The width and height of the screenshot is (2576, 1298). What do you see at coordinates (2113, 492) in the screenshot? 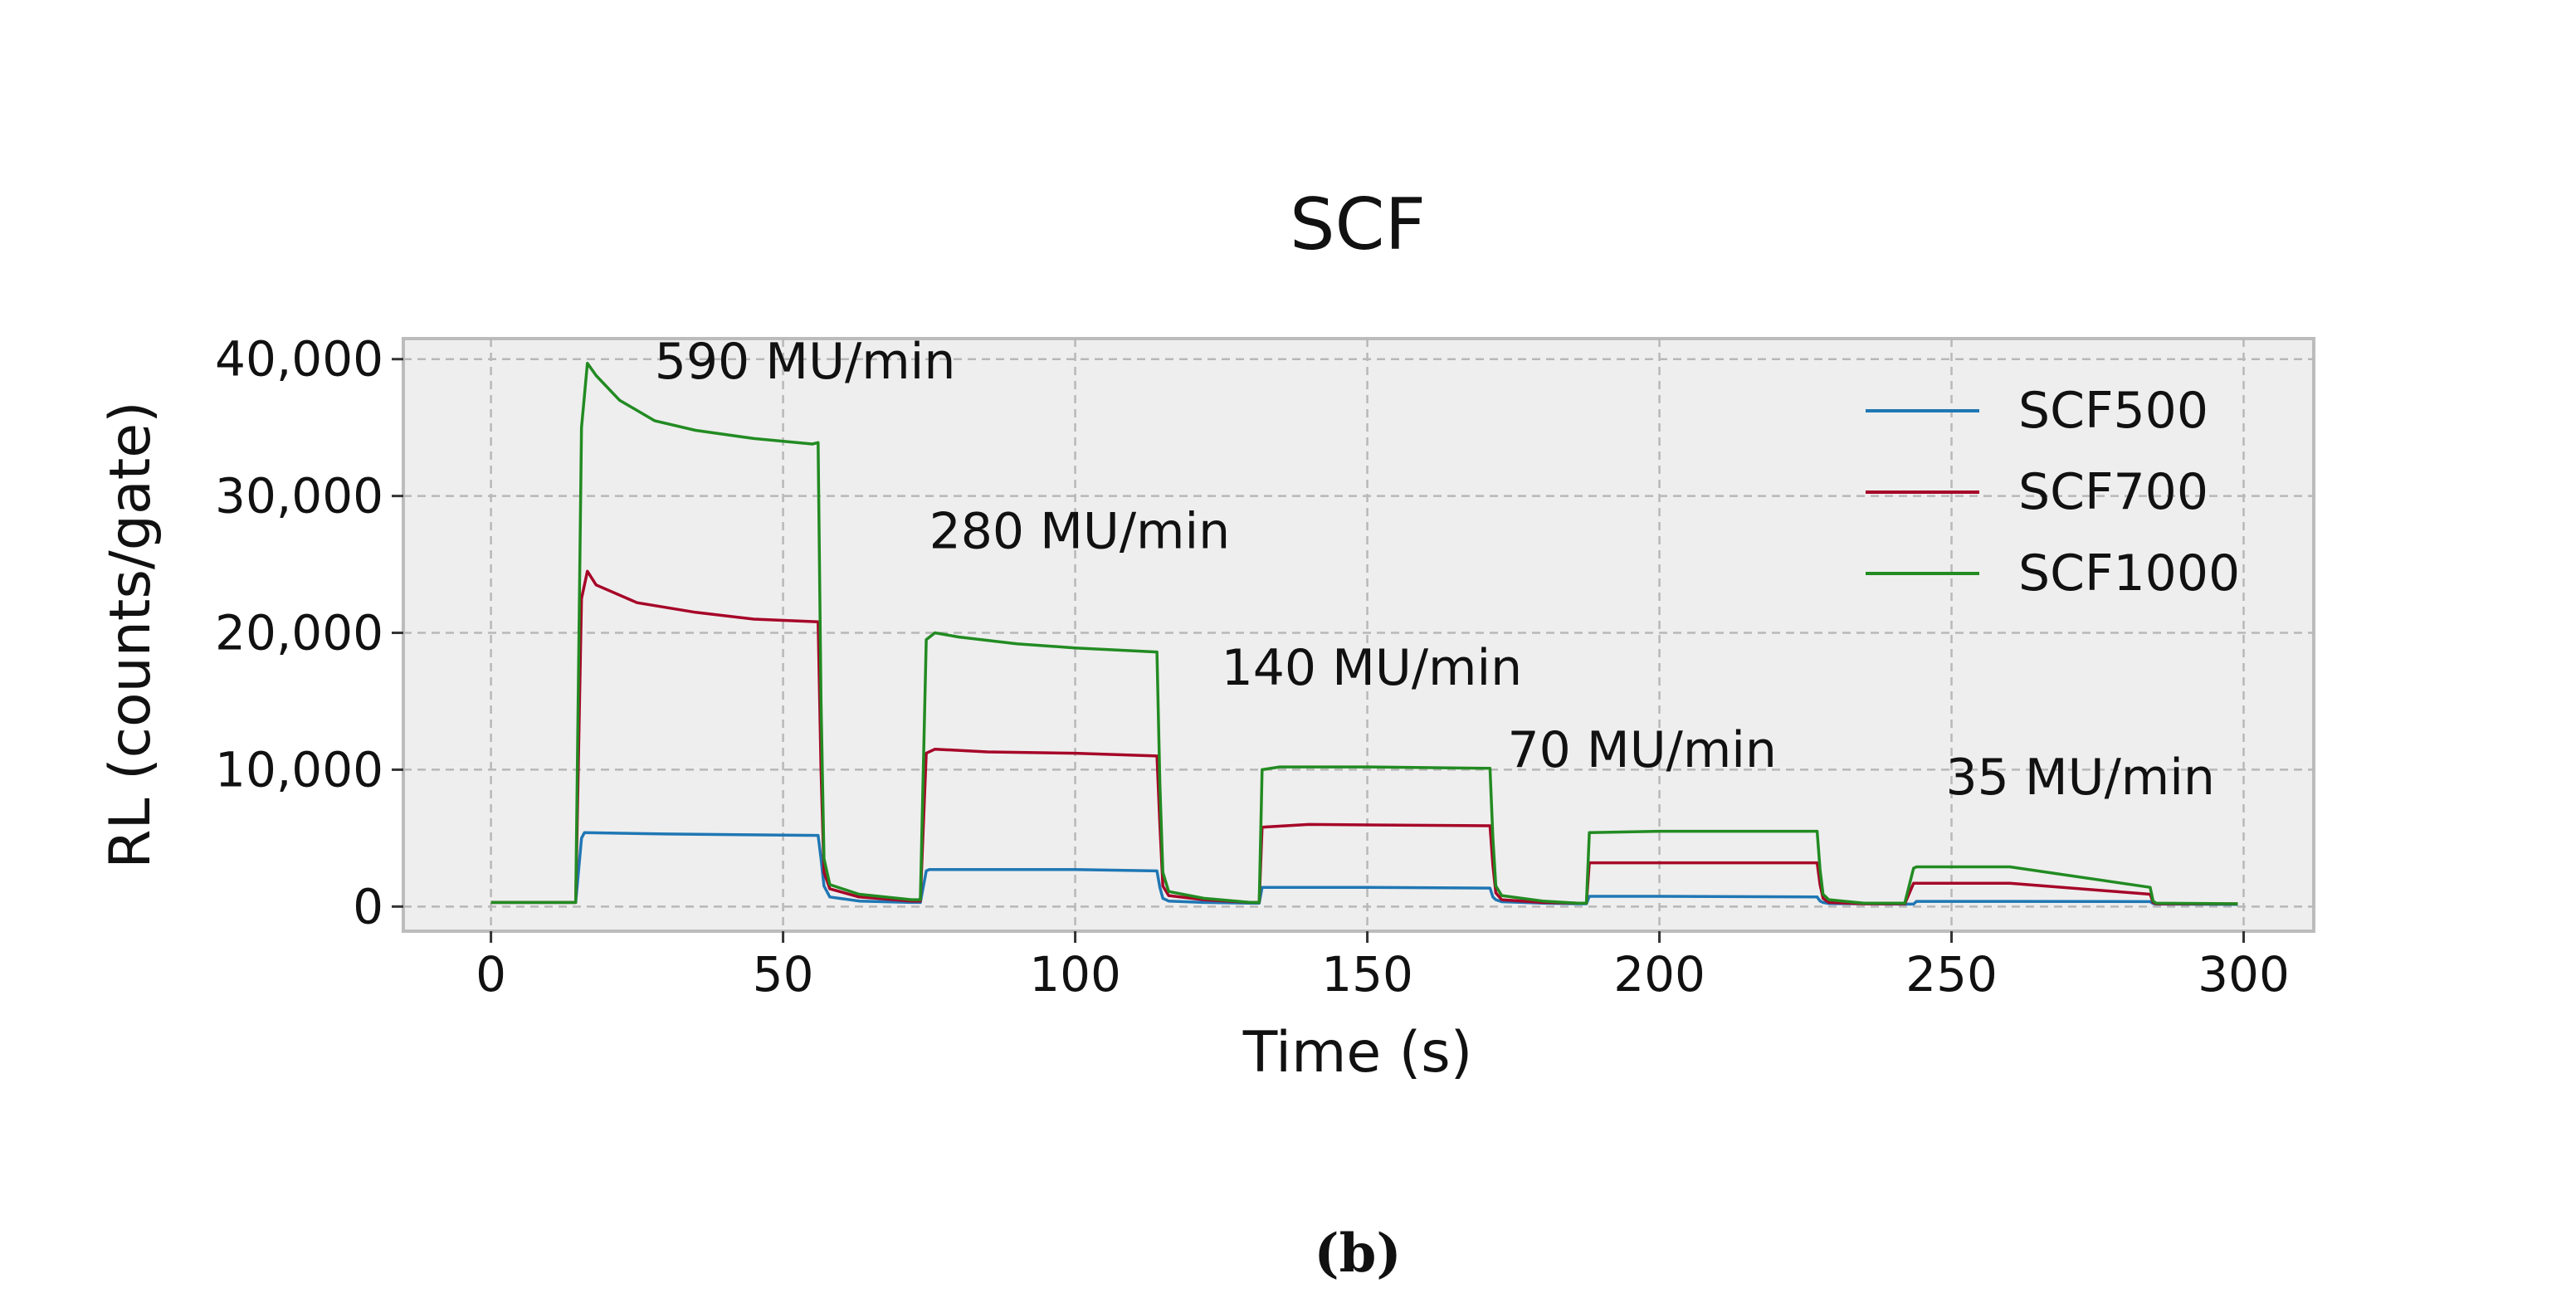
I see `legend-label-scf700: SCF700` at bounding box center [2113, 492].